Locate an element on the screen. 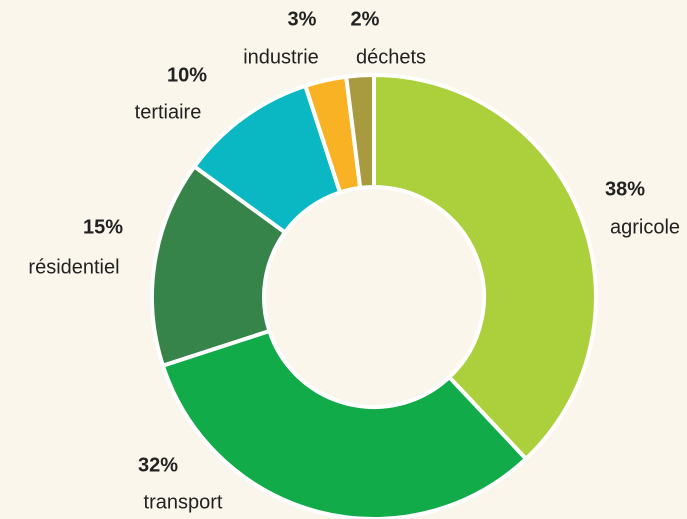  category-label: résidentiel is located at coordinates (73, 267).